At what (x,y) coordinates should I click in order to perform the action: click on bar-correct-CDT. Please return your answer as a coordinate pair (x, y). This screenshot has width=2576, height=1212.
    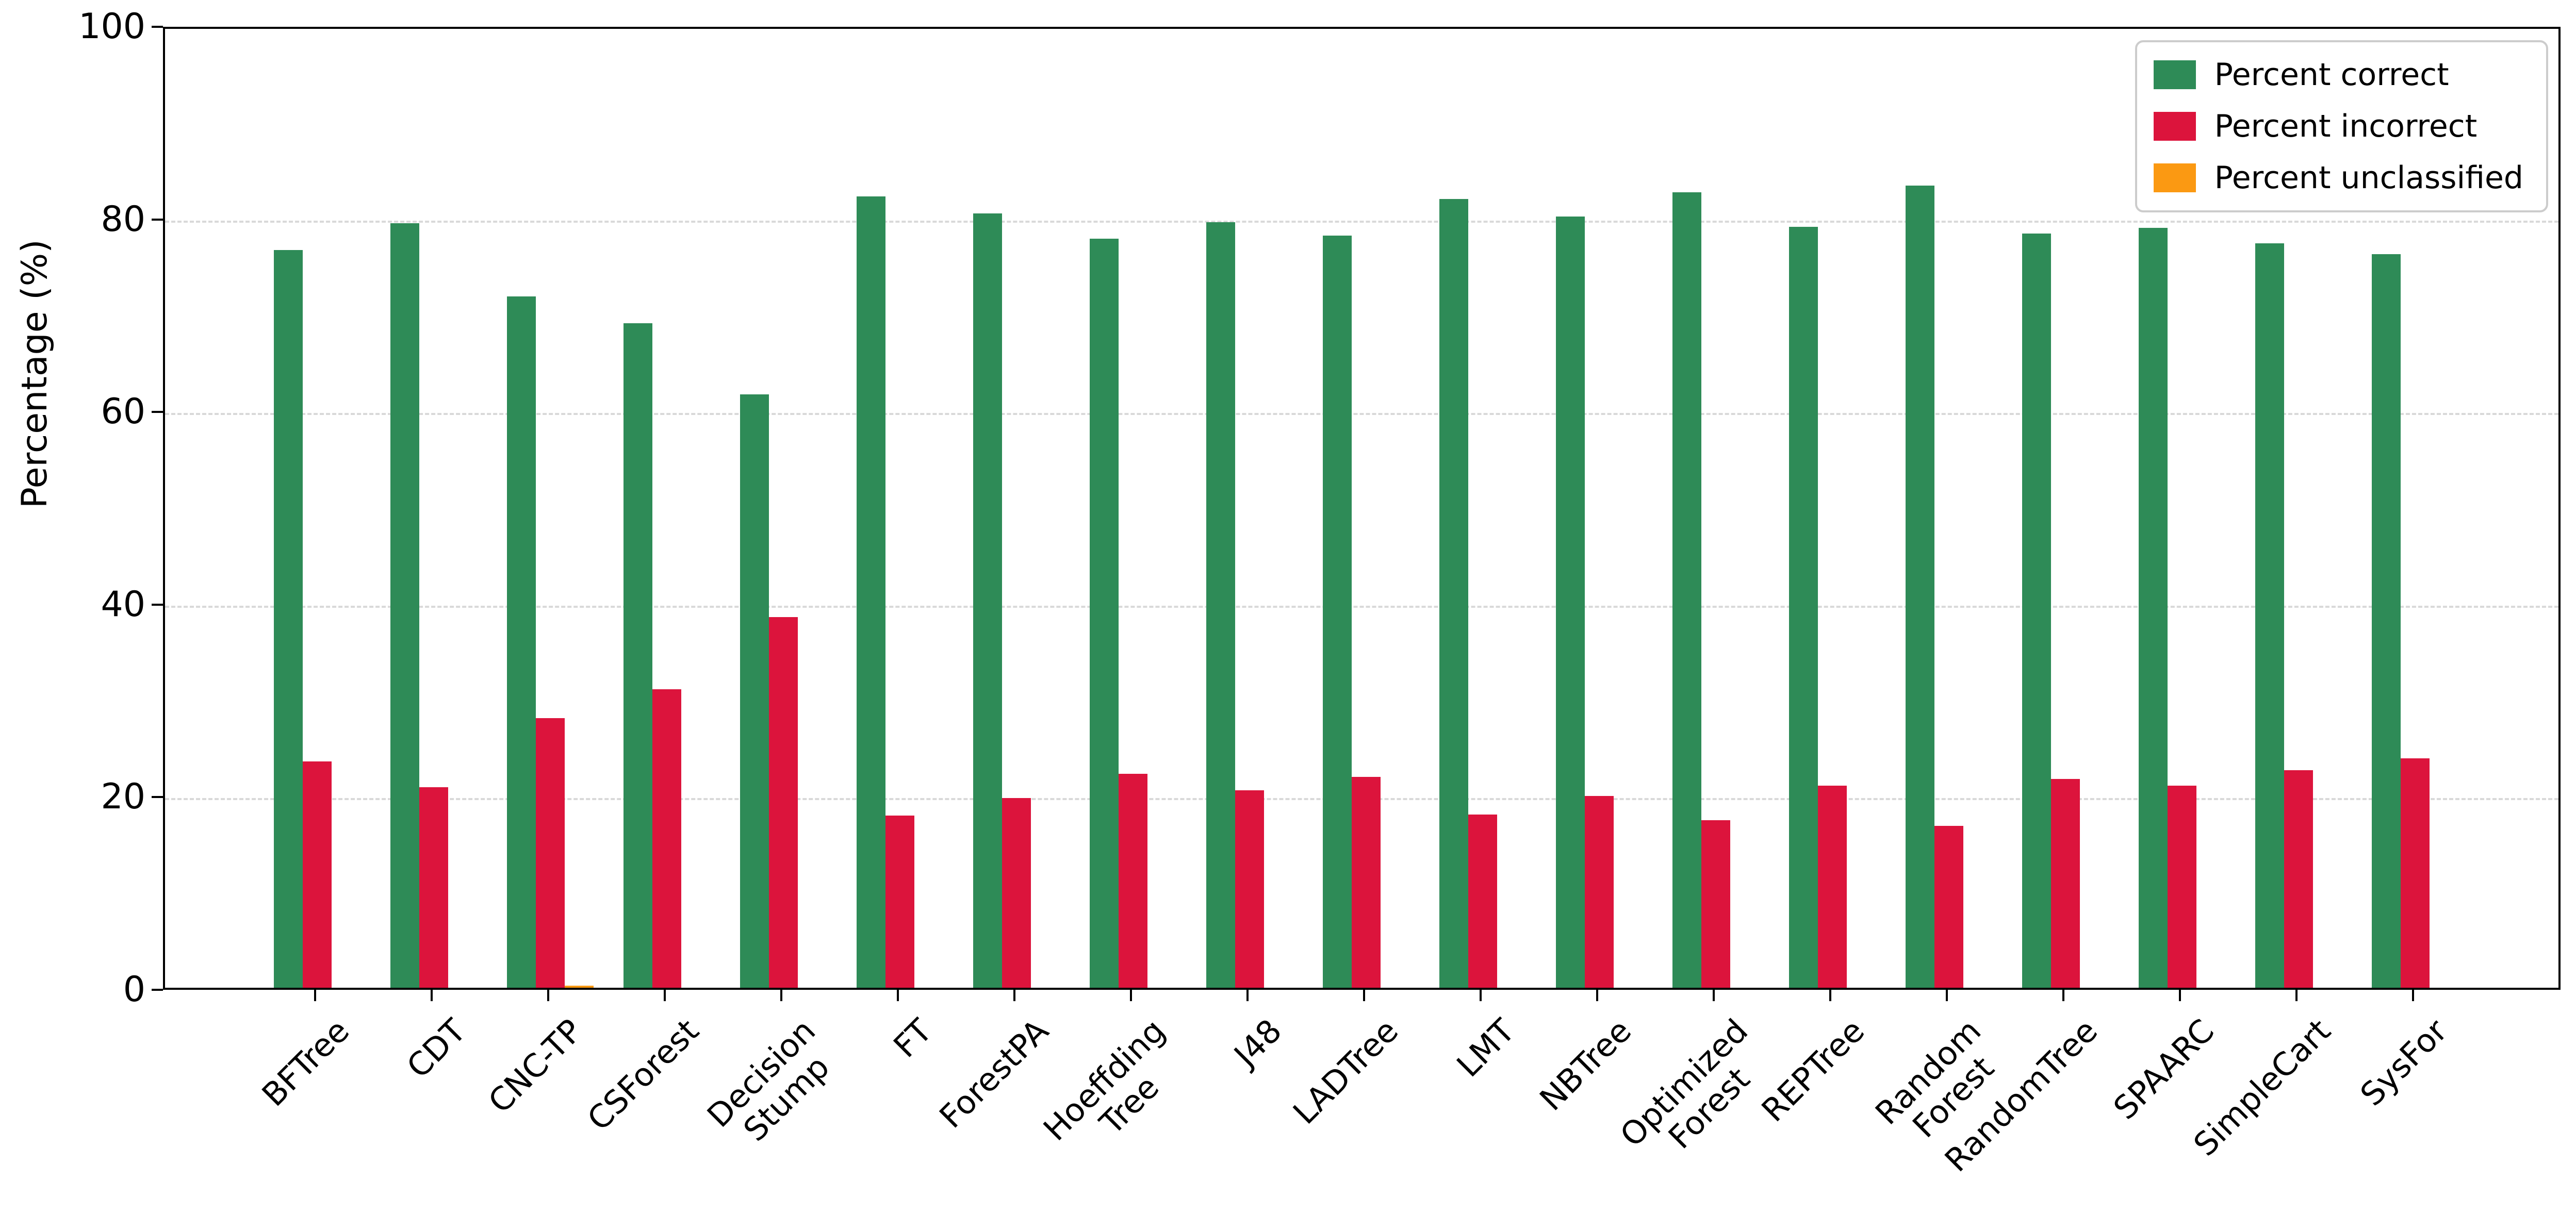
    Looking at the image, I should click on (404, 605).